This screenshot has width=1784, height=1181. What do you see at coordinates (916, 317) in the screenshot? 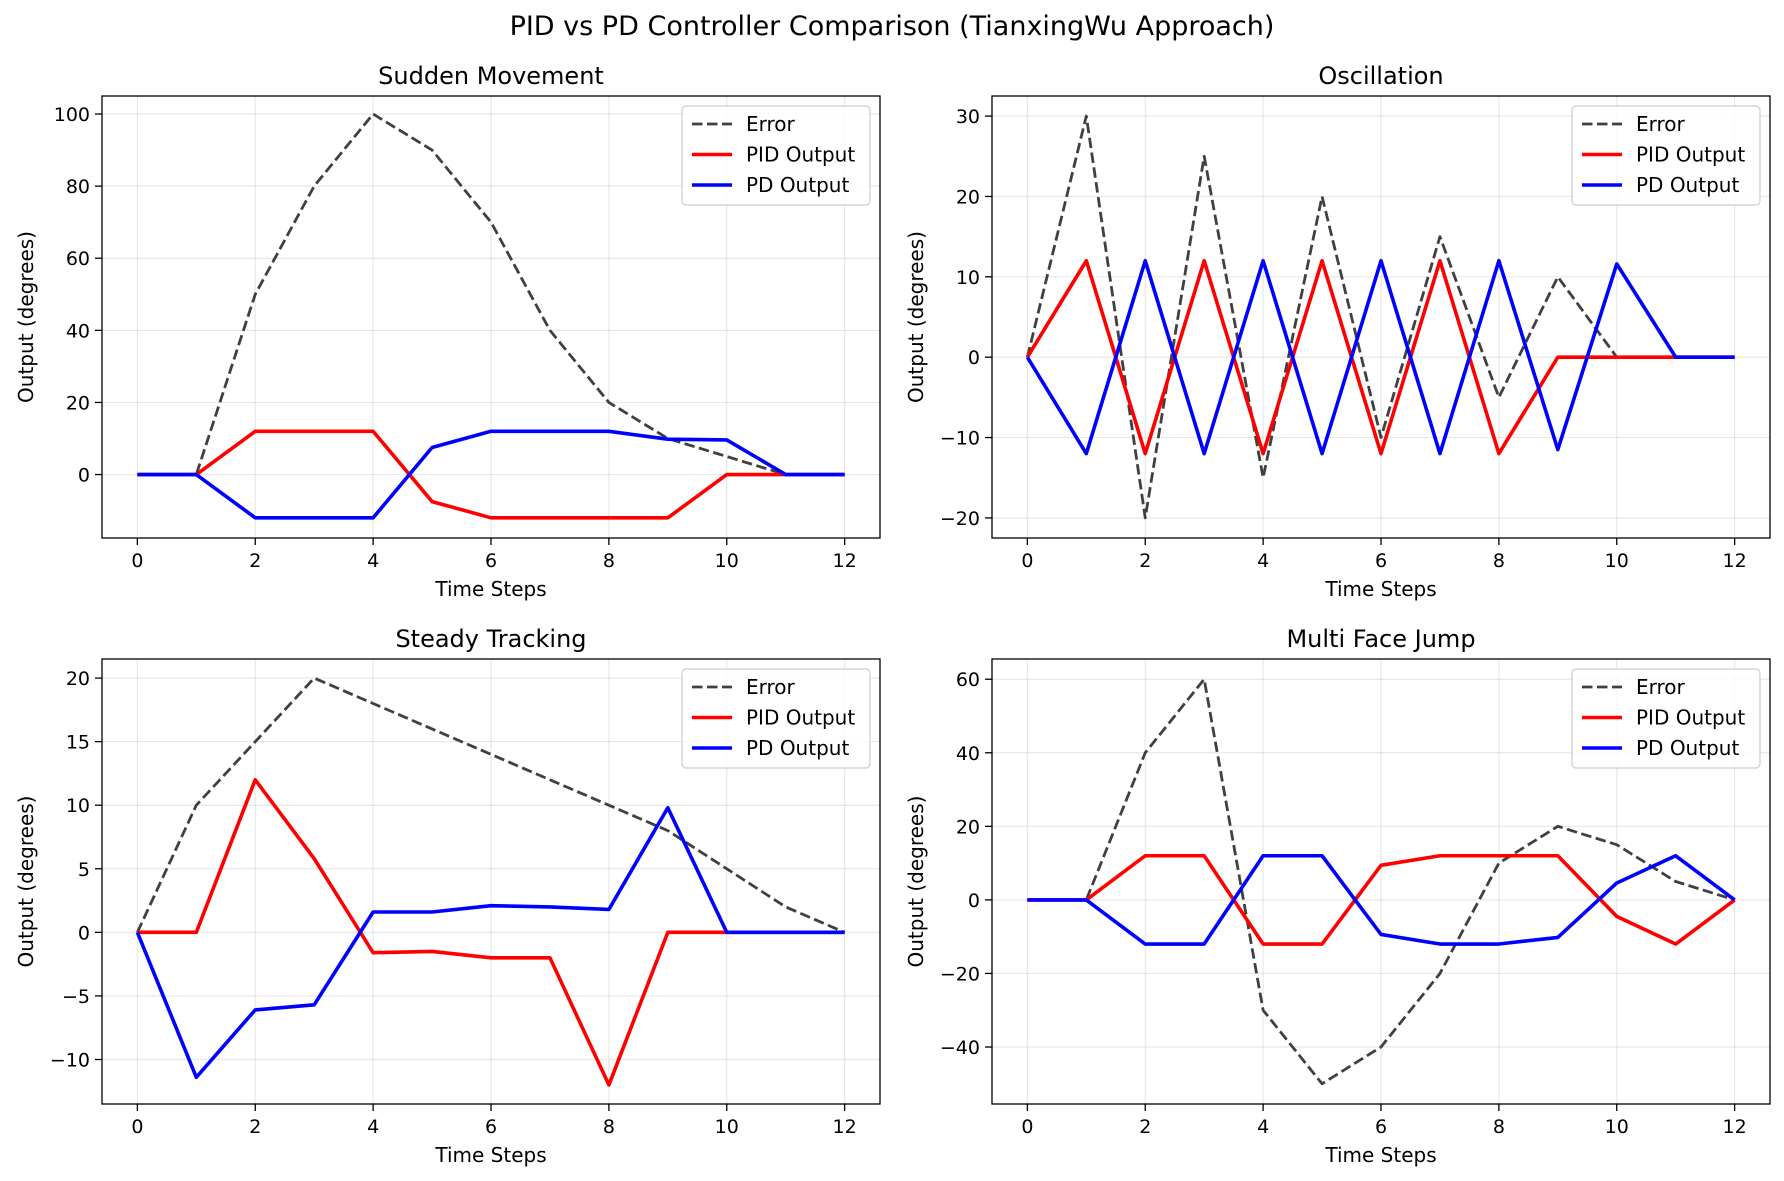
I see `panel-2-ylabel: Output (degrees)` at bounding box center [916, 317].